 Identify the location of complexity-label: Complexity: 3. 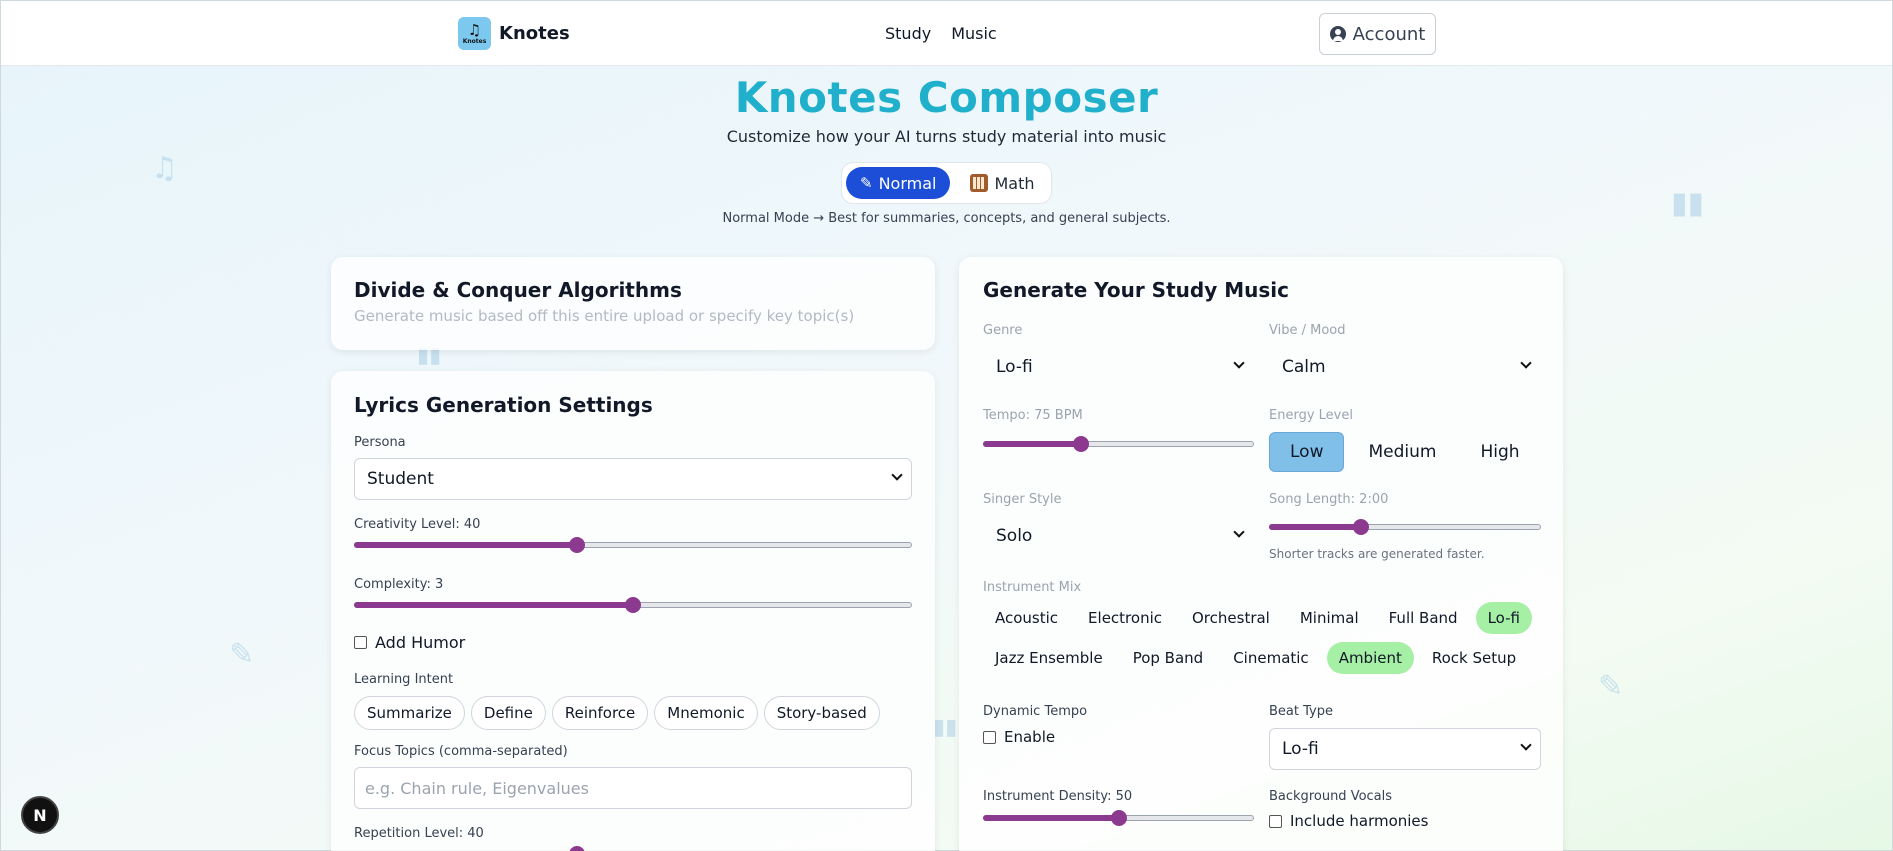
(399, 584).